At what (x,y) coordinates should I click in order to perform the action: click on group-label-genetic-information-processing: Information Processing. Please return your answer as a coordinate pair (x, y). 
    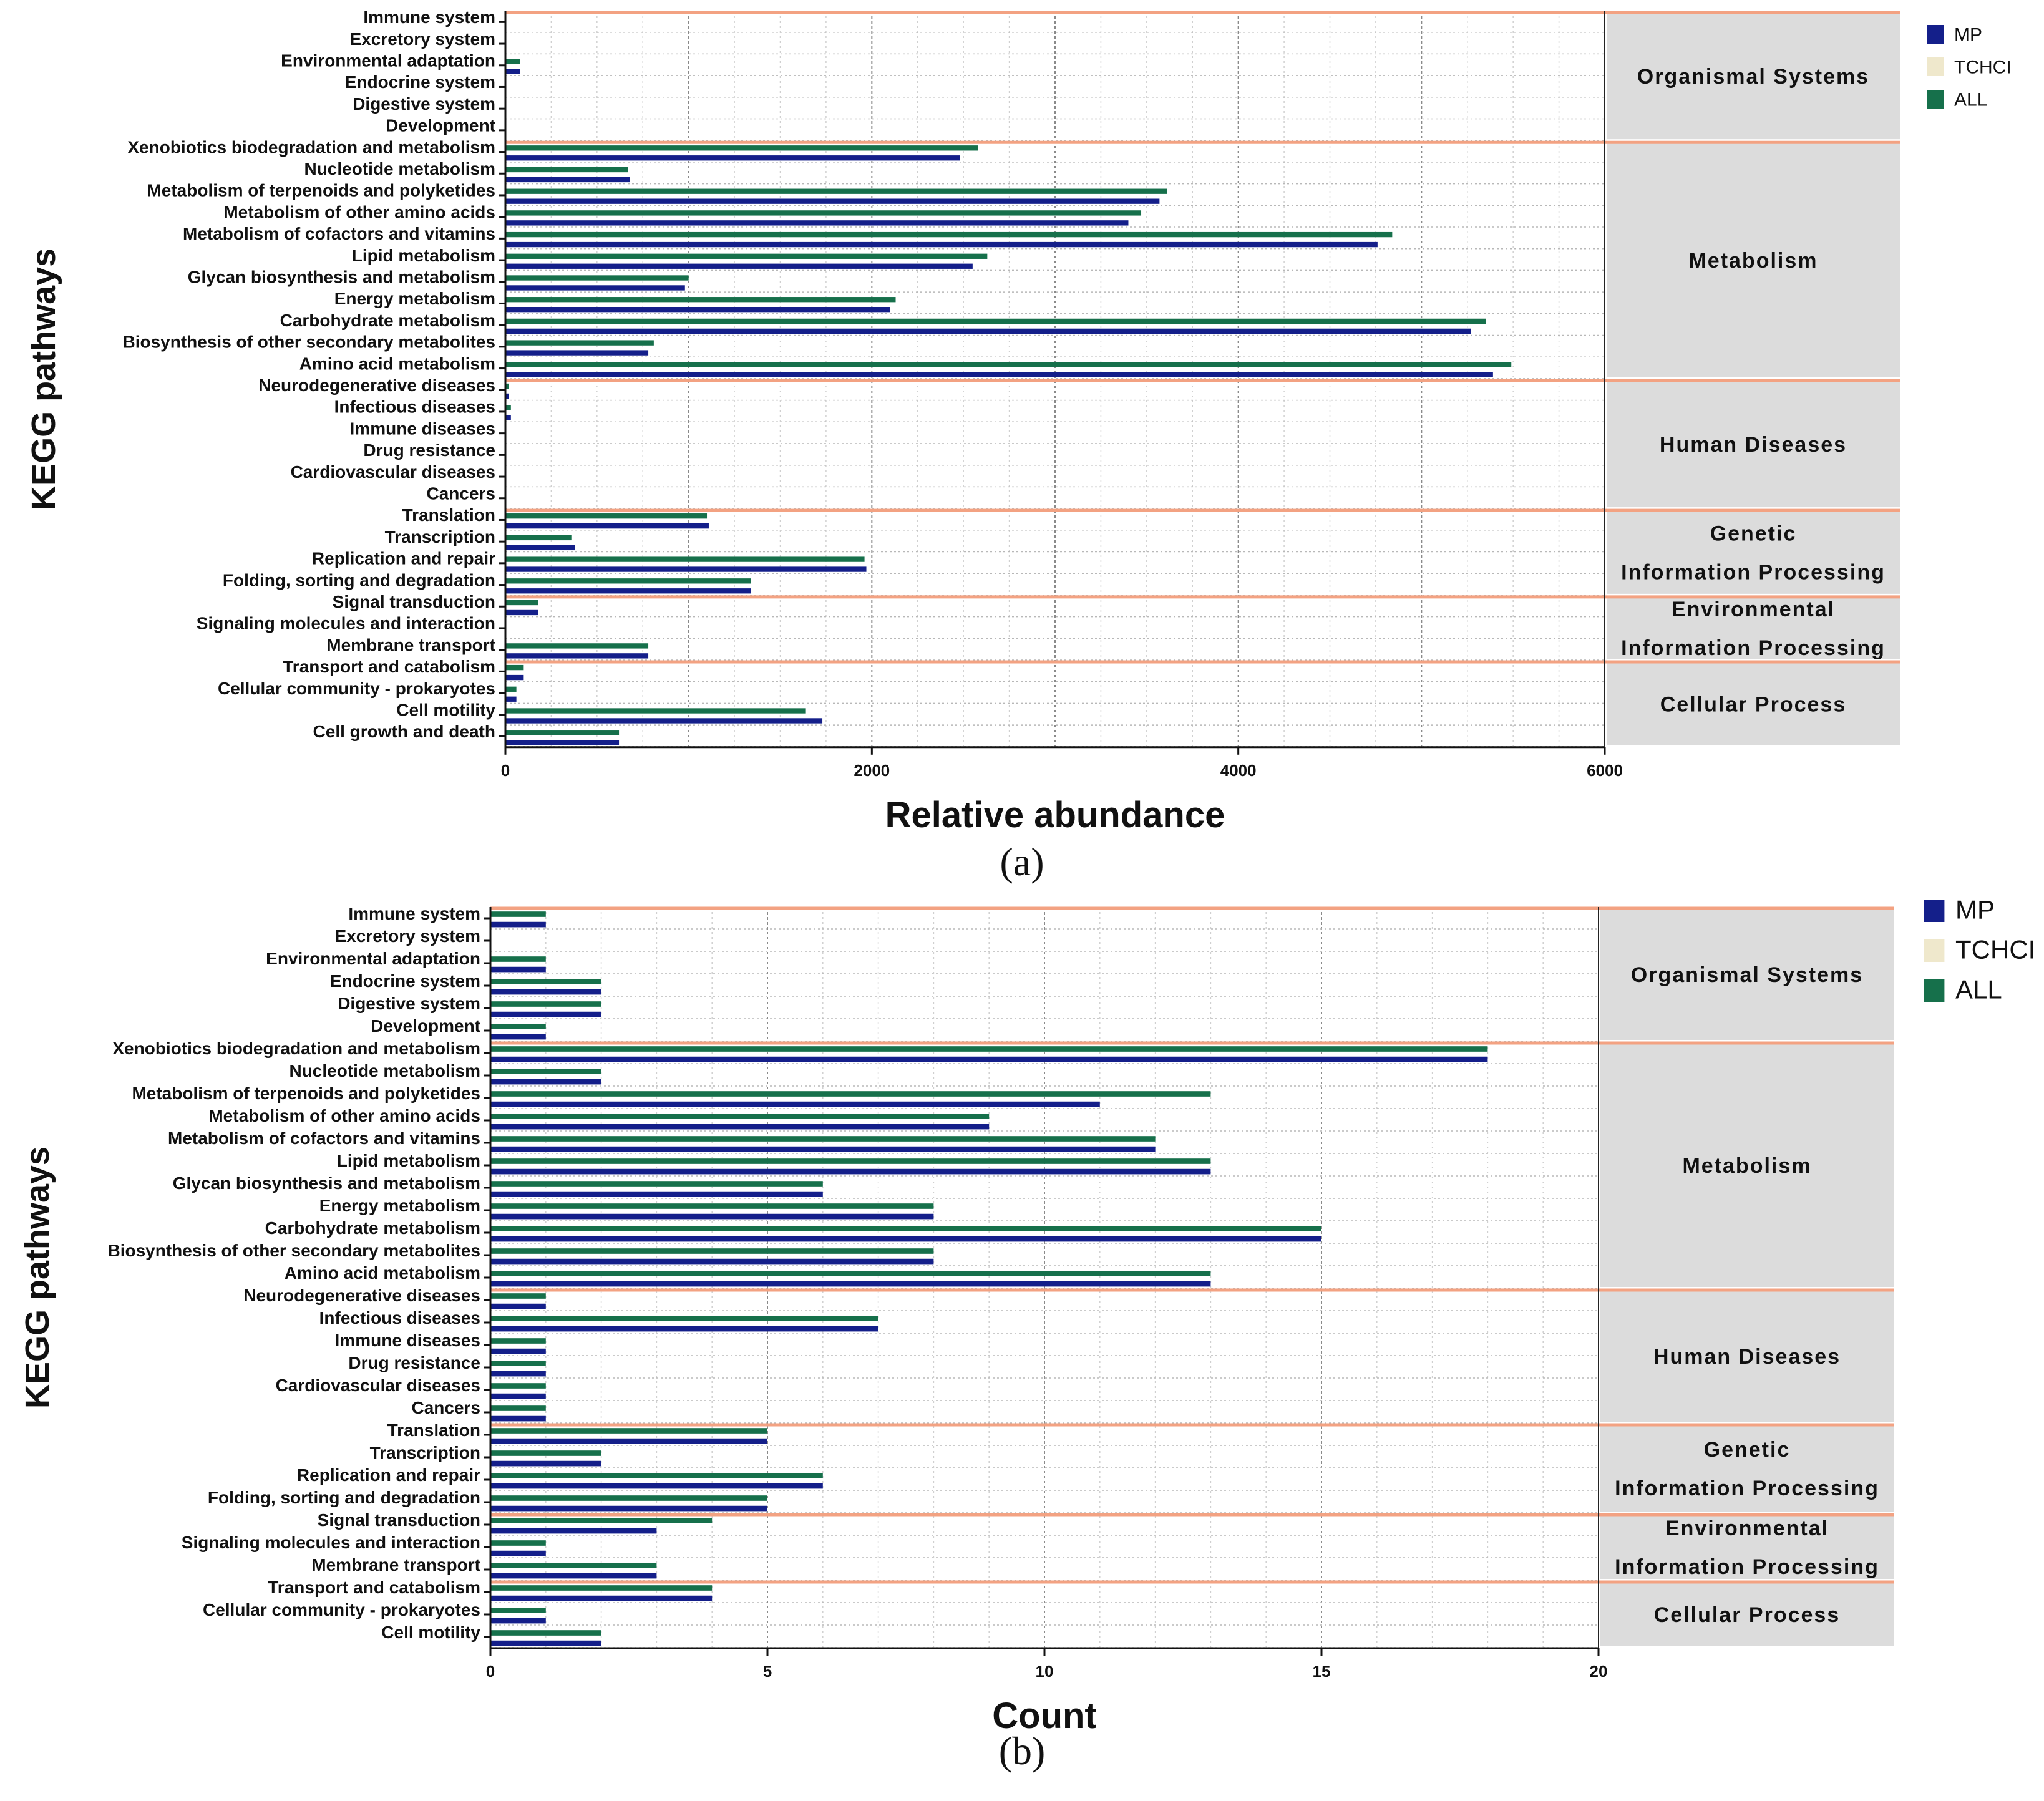
    Looking at the image, I should click on (1753, 573).